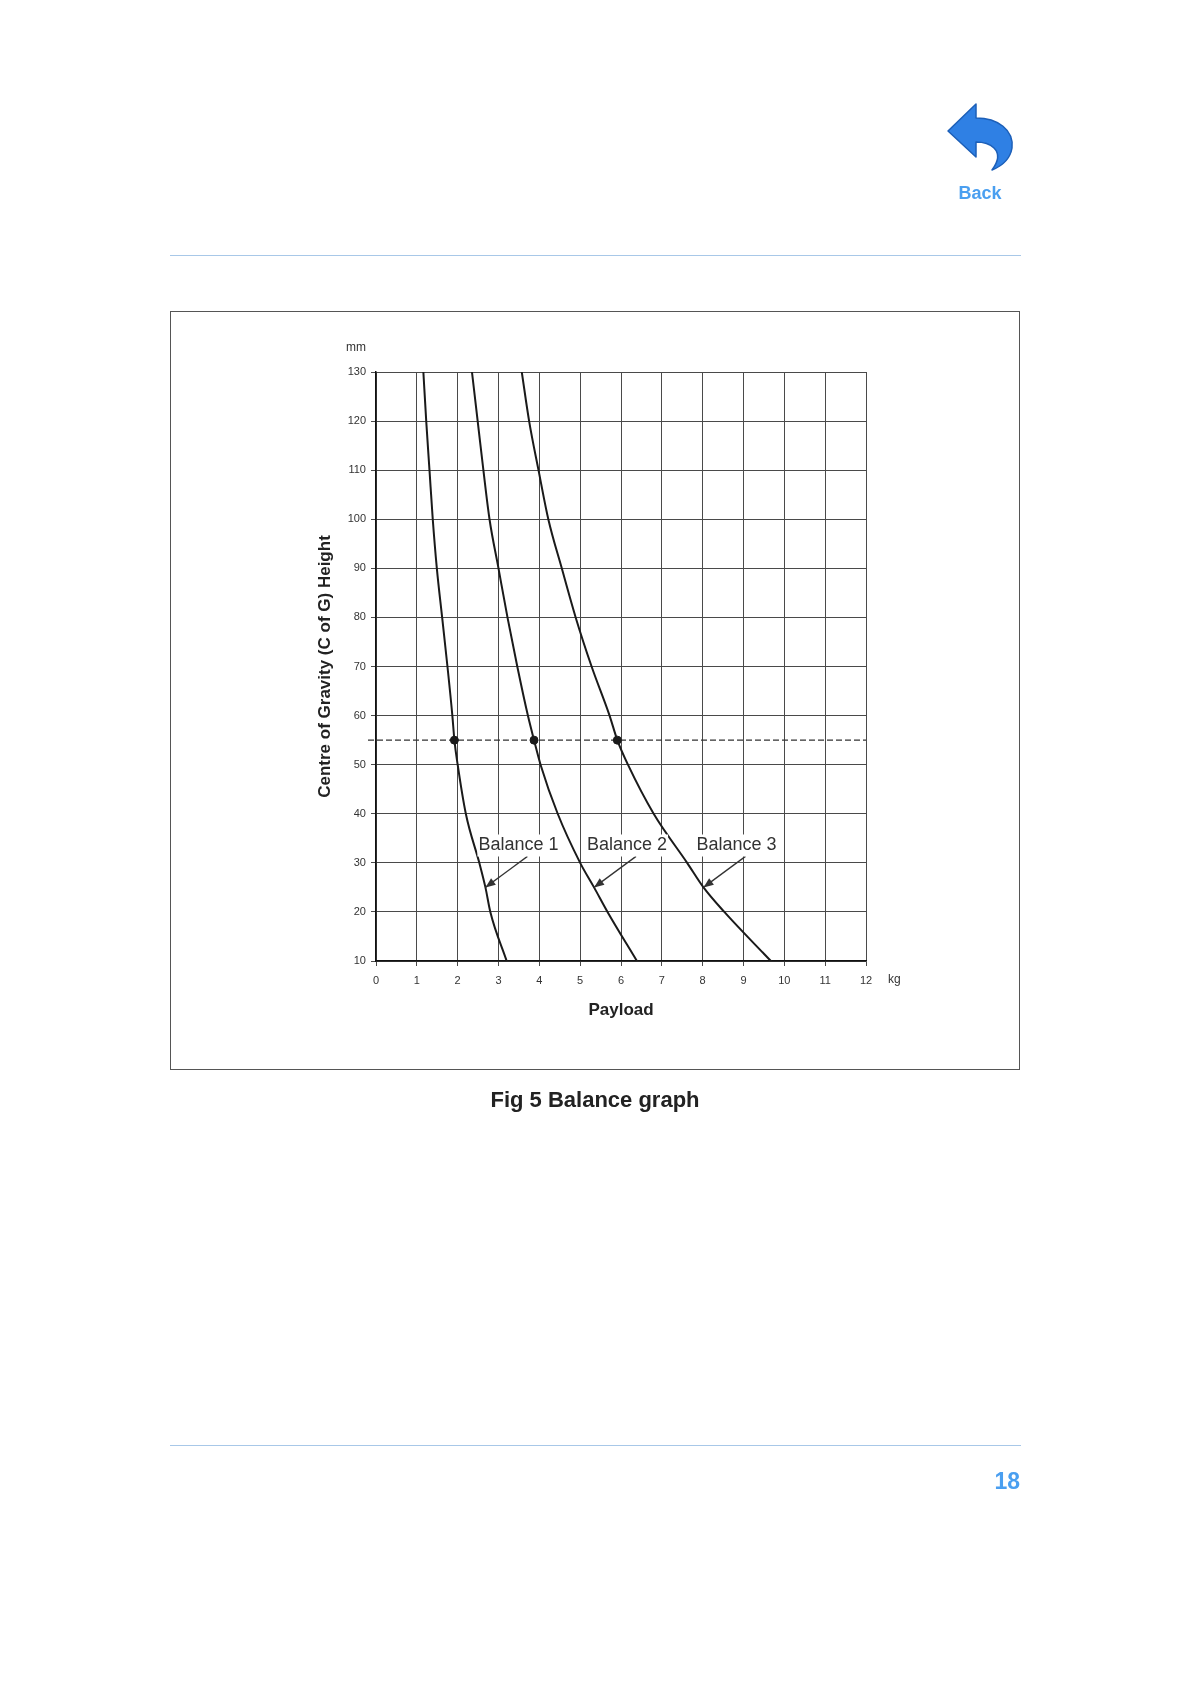  Describe the element at coordinates (457, 979) in the screenshot. I see `x-tick-label: 2` at that location.